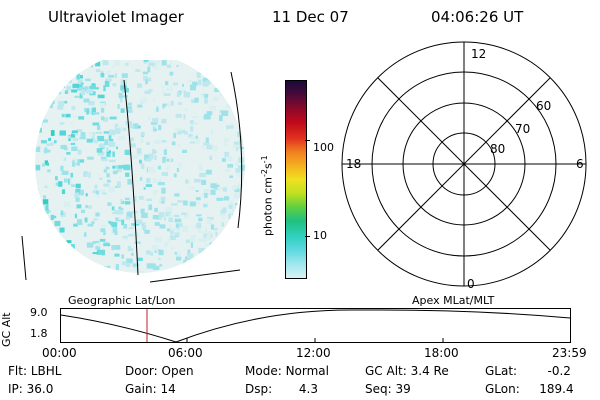 The height and width of the screenshot is (400, 600). I want to click on altitude-curve, so click(315, 326).